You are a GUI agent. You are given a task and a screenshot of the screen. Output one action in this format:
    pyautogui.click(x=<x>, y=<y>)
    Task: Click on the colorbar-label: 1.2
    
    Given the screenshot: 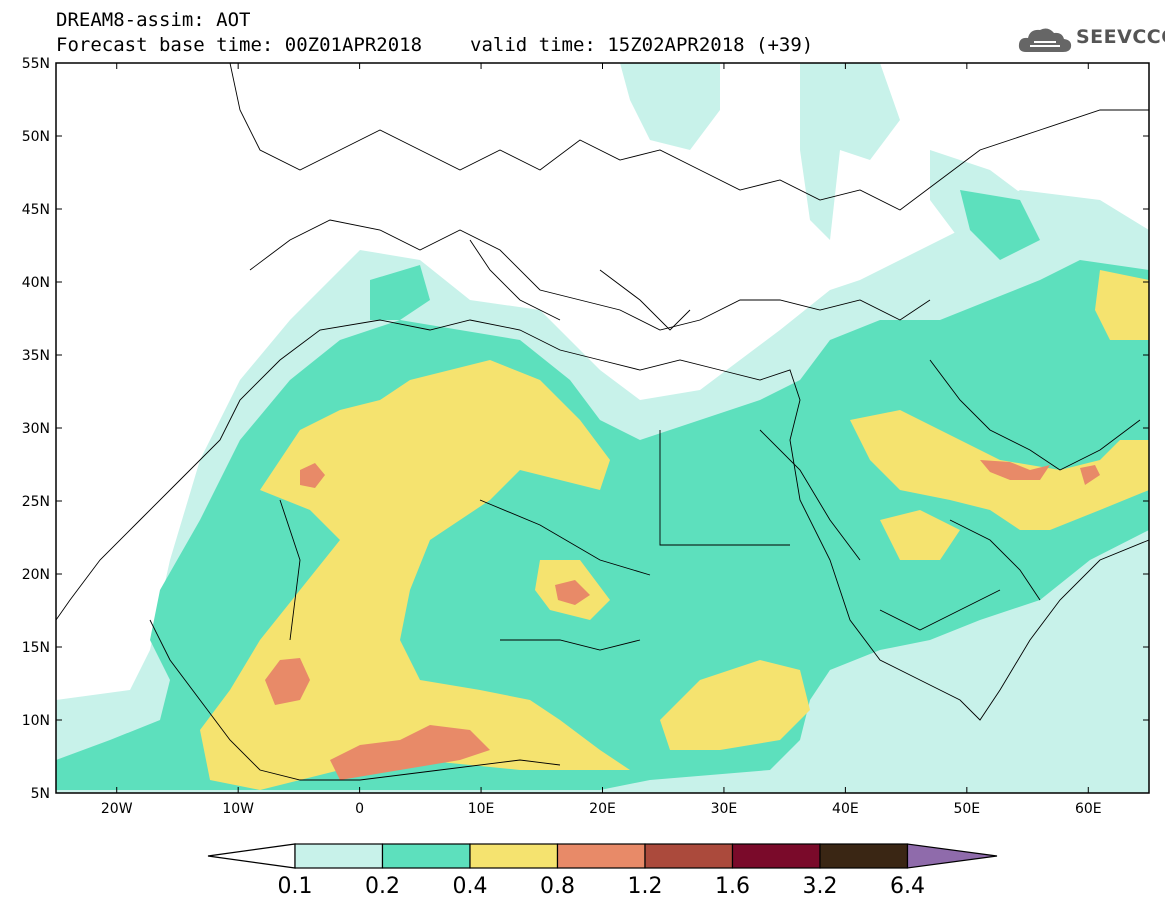 What is the action you would take?
    pyautogui.click(x=645, y=886)
    